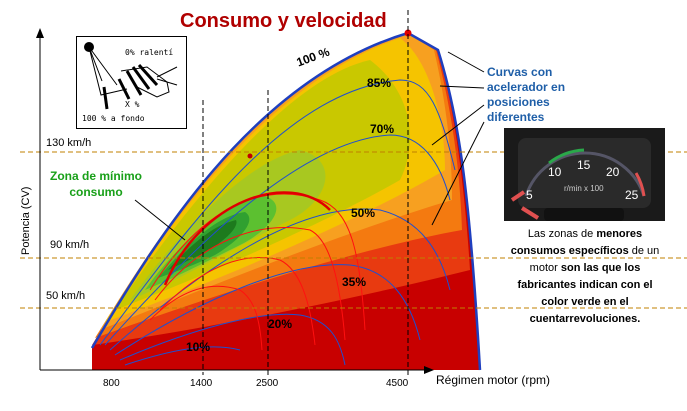  What do you see at coordinates (149, 52) in the screenshot?
I see `pedal-idle-label: 0% ralentí` at bounding box center [149, 52].